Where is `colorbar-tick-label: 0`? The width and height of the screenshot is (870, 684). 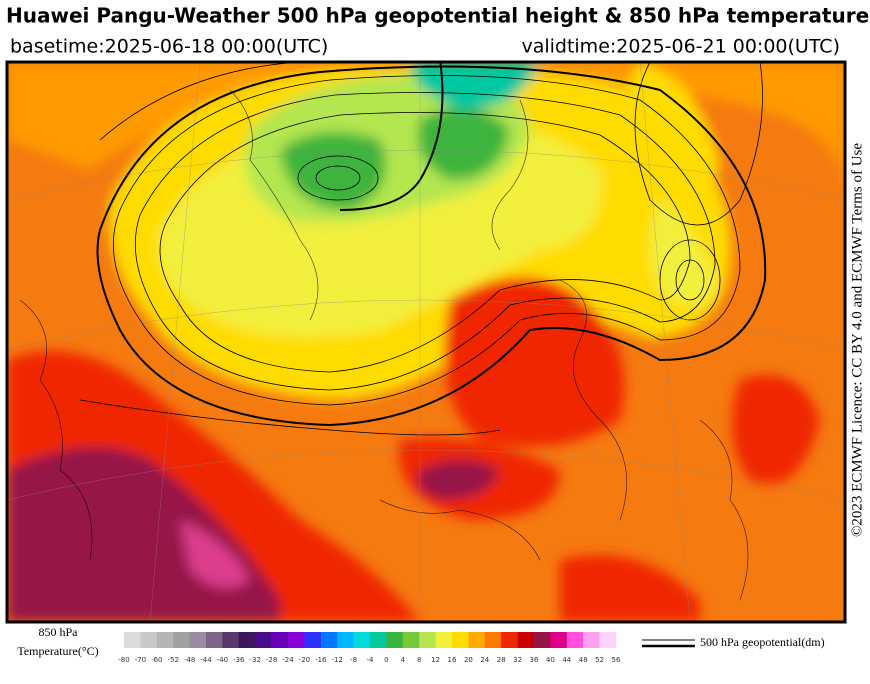 colorbar-tick-label: 0 is located at coordinates (386, 660).